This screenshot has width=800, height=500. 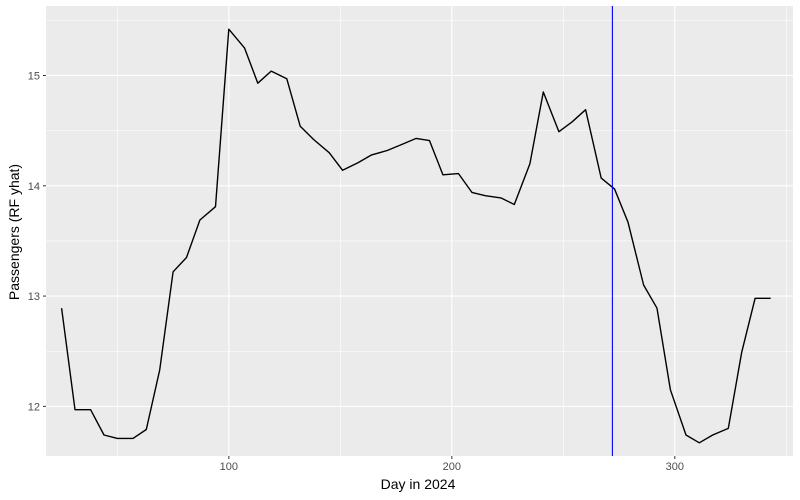 I want to click on y-tick-label: 13, so click(x=34, y=297).